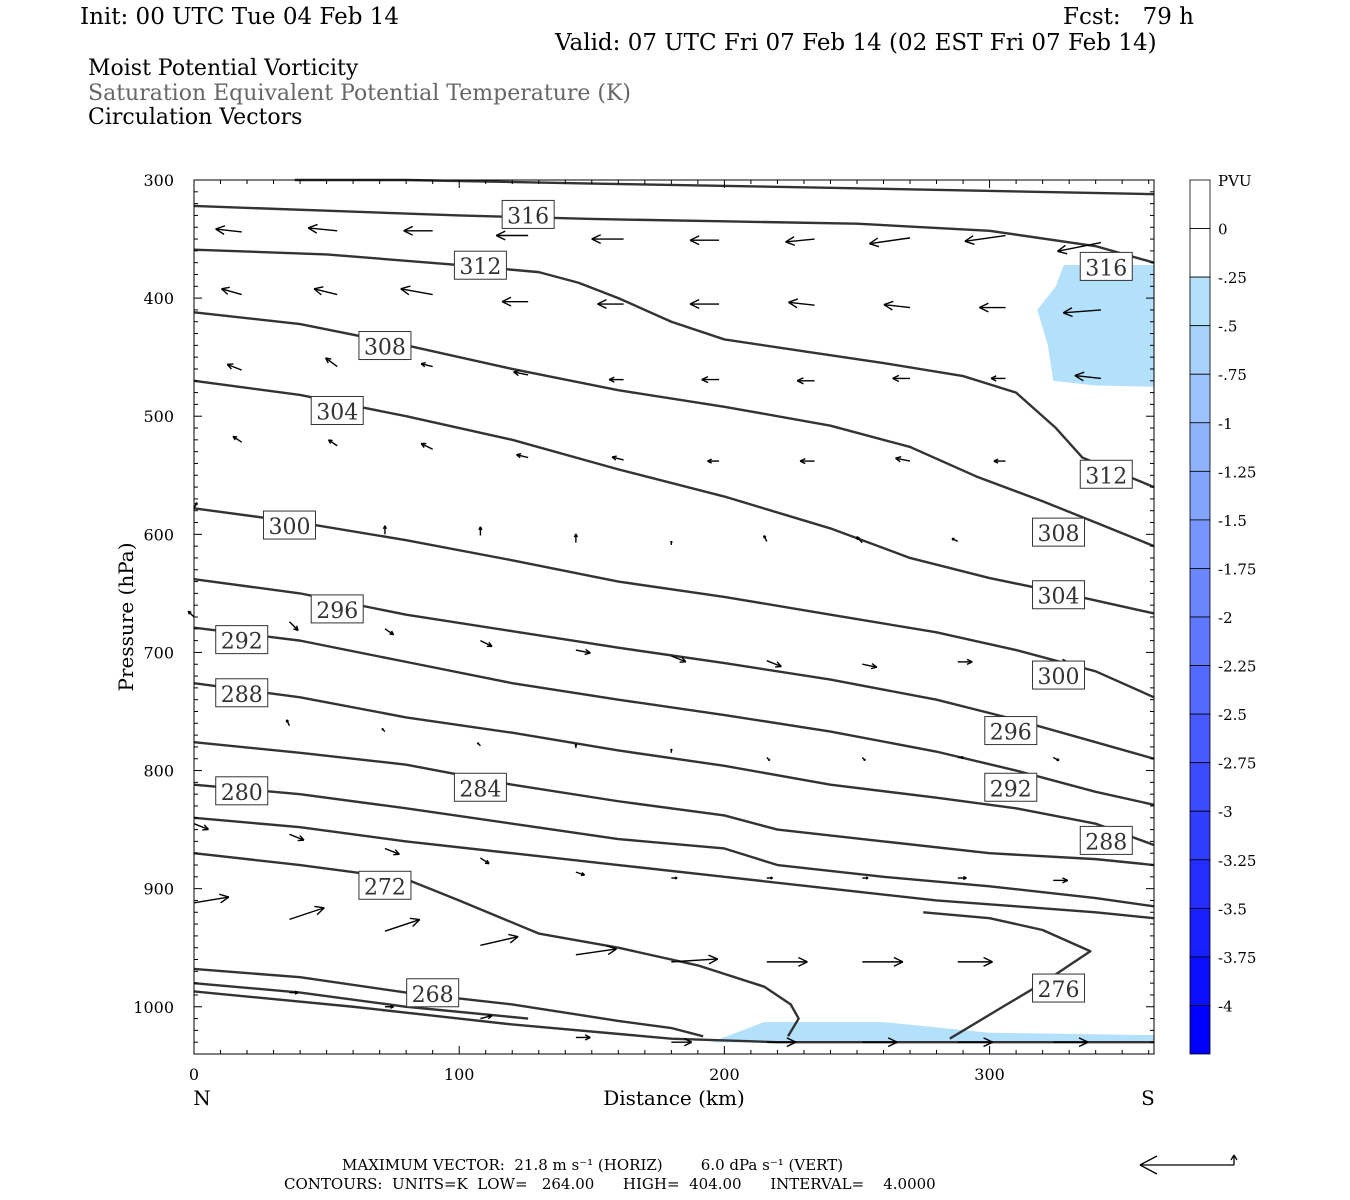 This screenshot has width=1350, height=1200. I want to click on field-title-mpv: Moist Potential Vorticity, so click(223, 68).